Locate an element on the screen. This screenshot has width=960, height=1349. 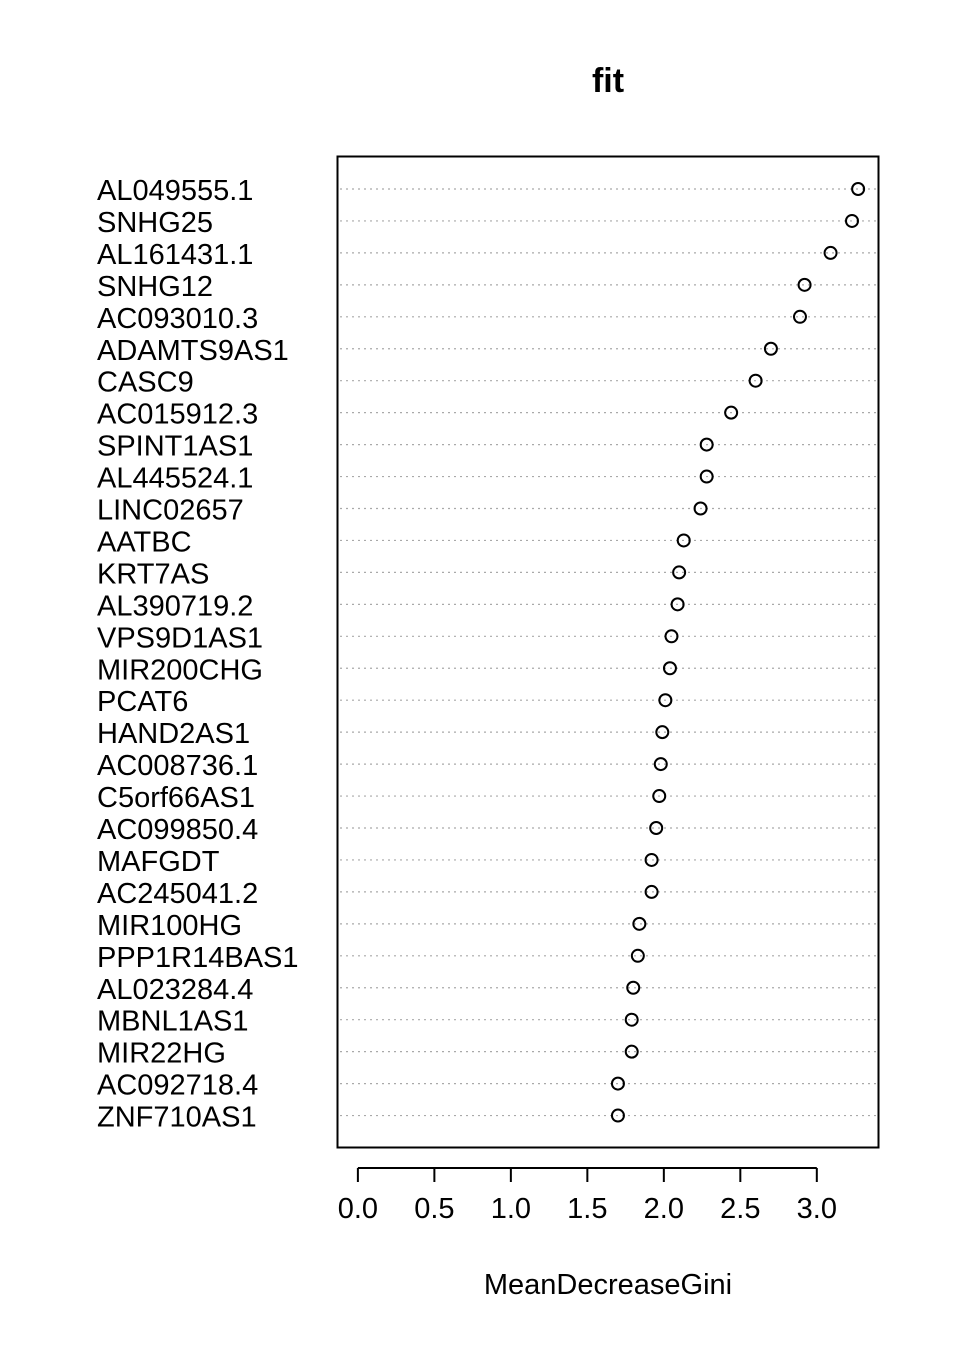
x-tick-label: 0.0 is located at coordinates (358, 1209).